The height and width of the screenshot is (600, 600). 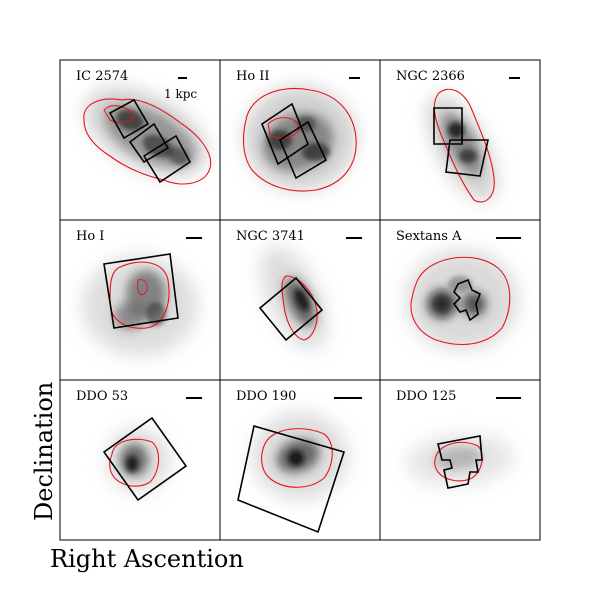 What do you see at coordinates (270, 236) in the screenshot?
I see `panel-label: NGC 3741` at bounding box center [270, 236].